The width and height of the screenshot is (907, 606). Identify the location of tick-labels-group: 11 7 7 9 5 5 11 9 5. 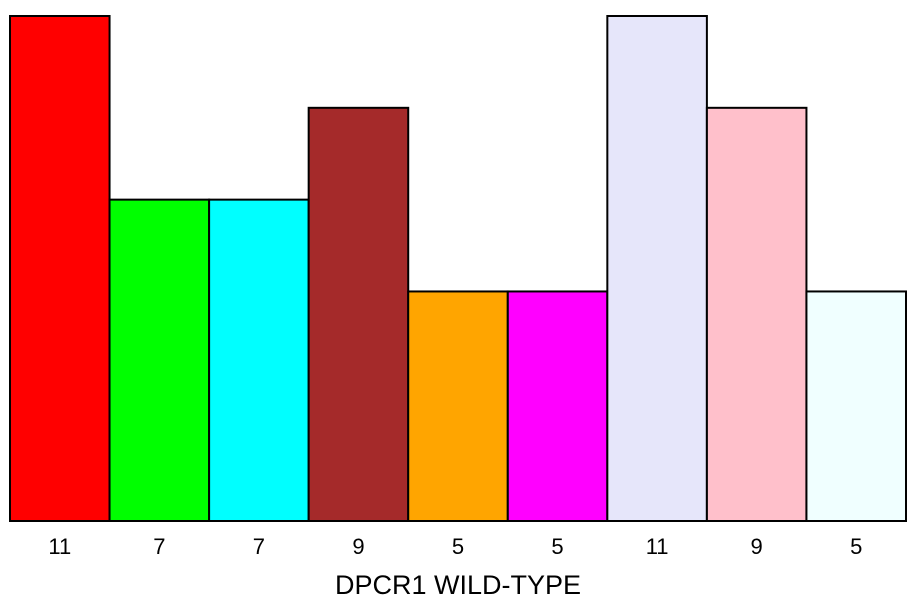
(455, 546).